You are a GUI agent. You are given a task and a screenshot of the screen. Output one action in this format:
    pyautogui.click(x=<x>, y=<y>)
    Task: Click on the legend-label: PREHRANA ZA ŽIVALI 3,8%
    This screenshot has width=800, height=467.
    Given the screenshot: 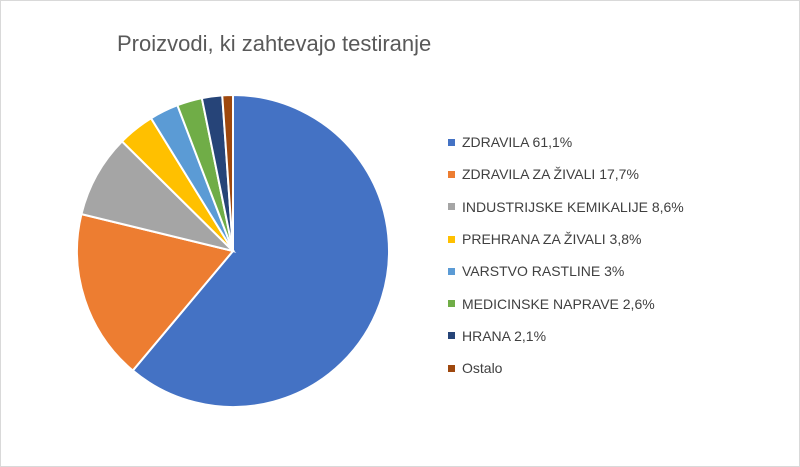 What is the action you would take?
    pyautogui.click(x=552, y=239)
    